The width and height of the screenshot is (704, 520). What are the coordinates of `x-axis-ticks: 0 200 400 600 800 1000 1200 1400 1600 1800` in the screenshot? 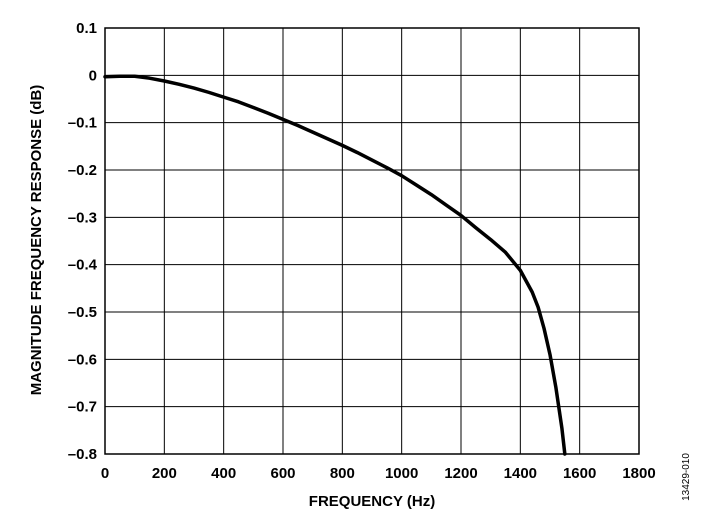 It's located at (378, 473).